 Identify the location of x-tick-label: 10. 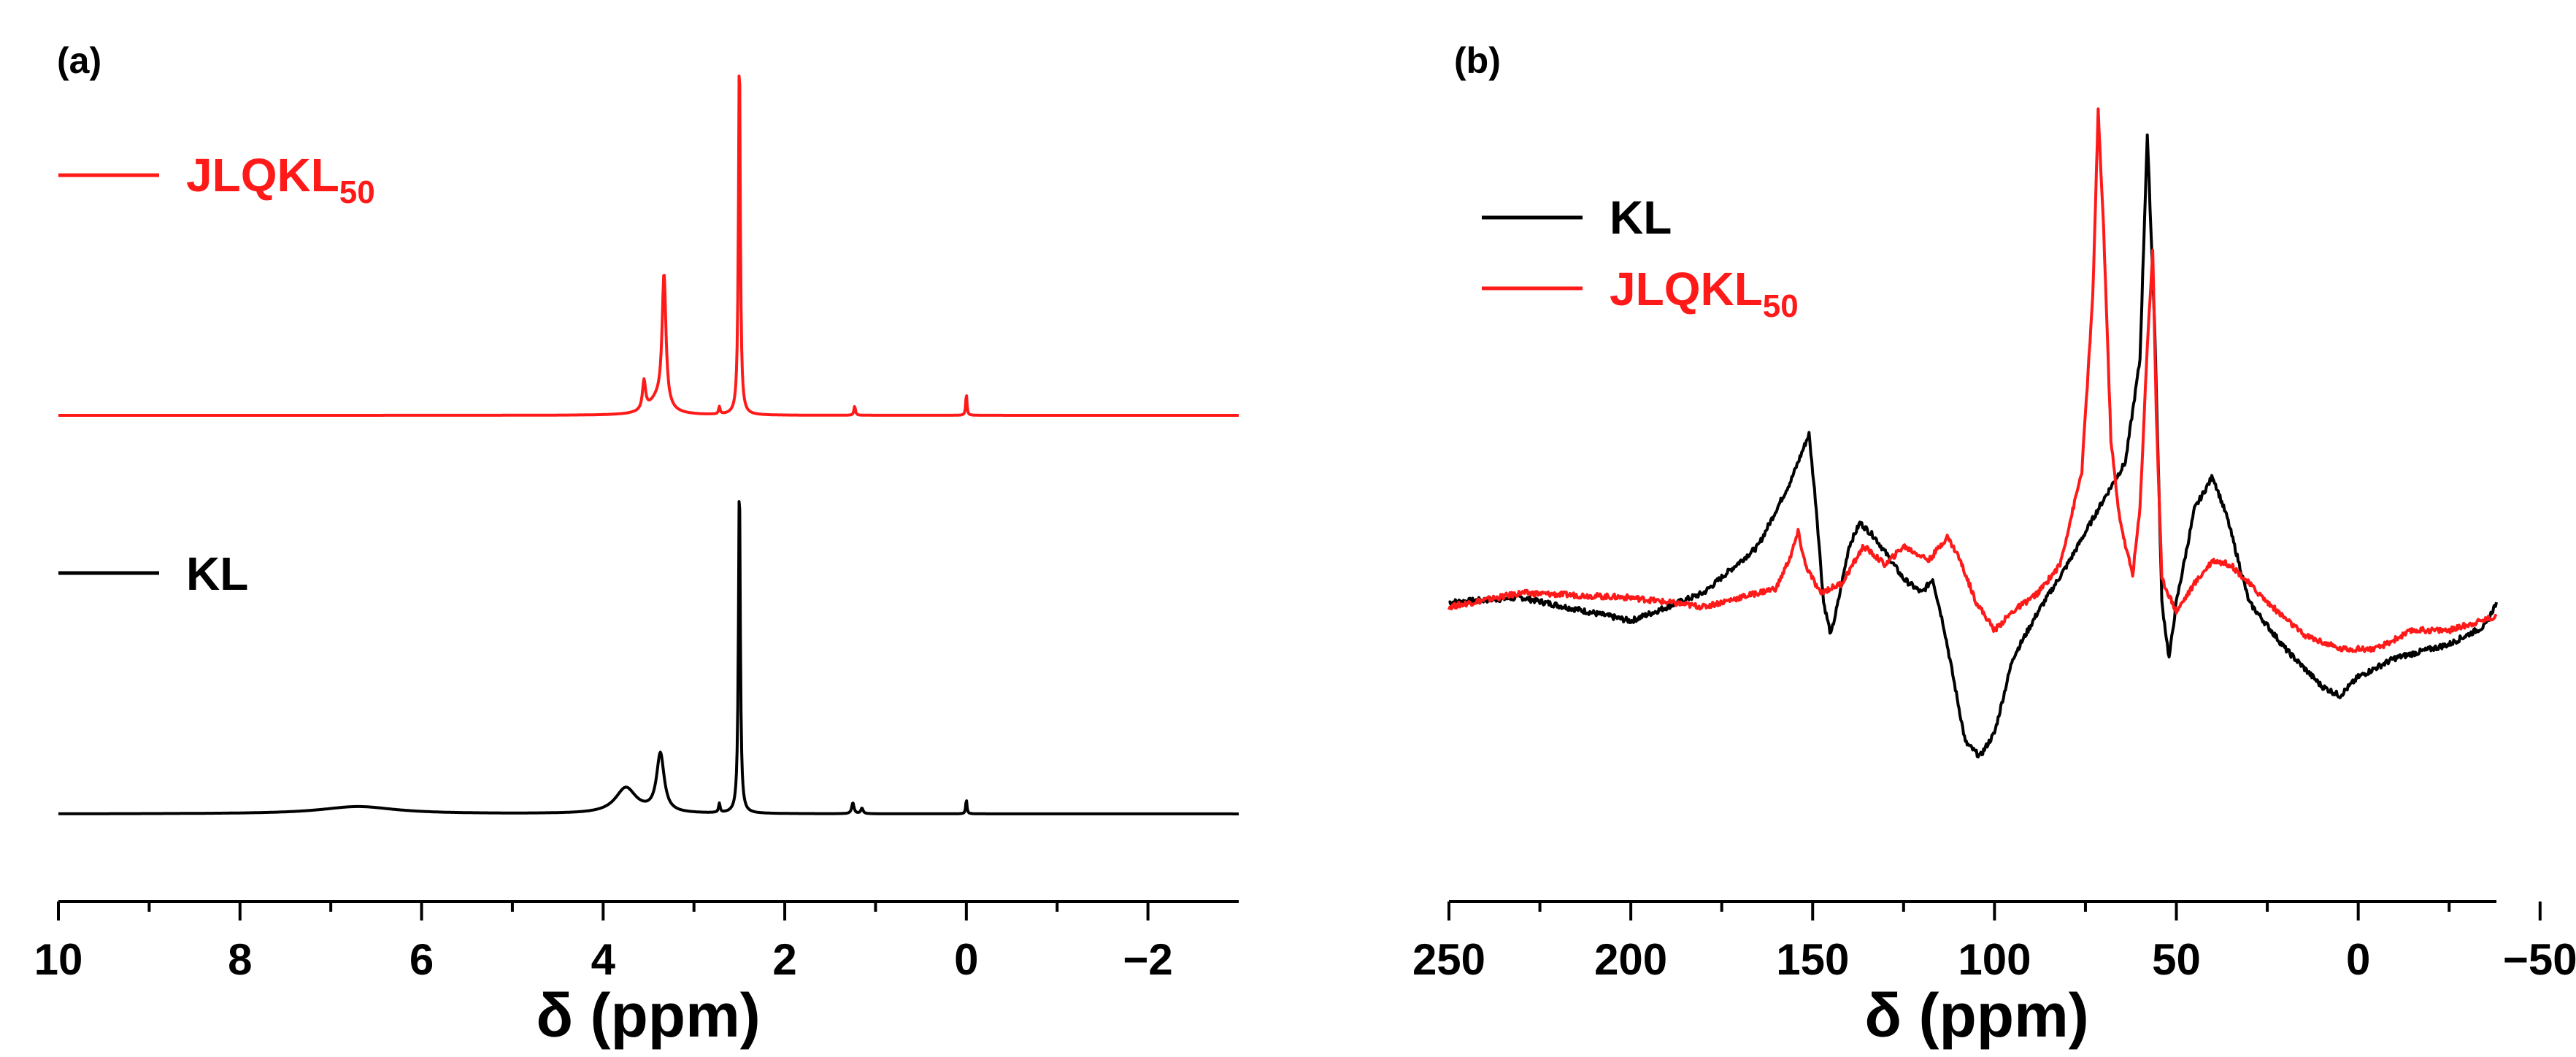
(58, 959).